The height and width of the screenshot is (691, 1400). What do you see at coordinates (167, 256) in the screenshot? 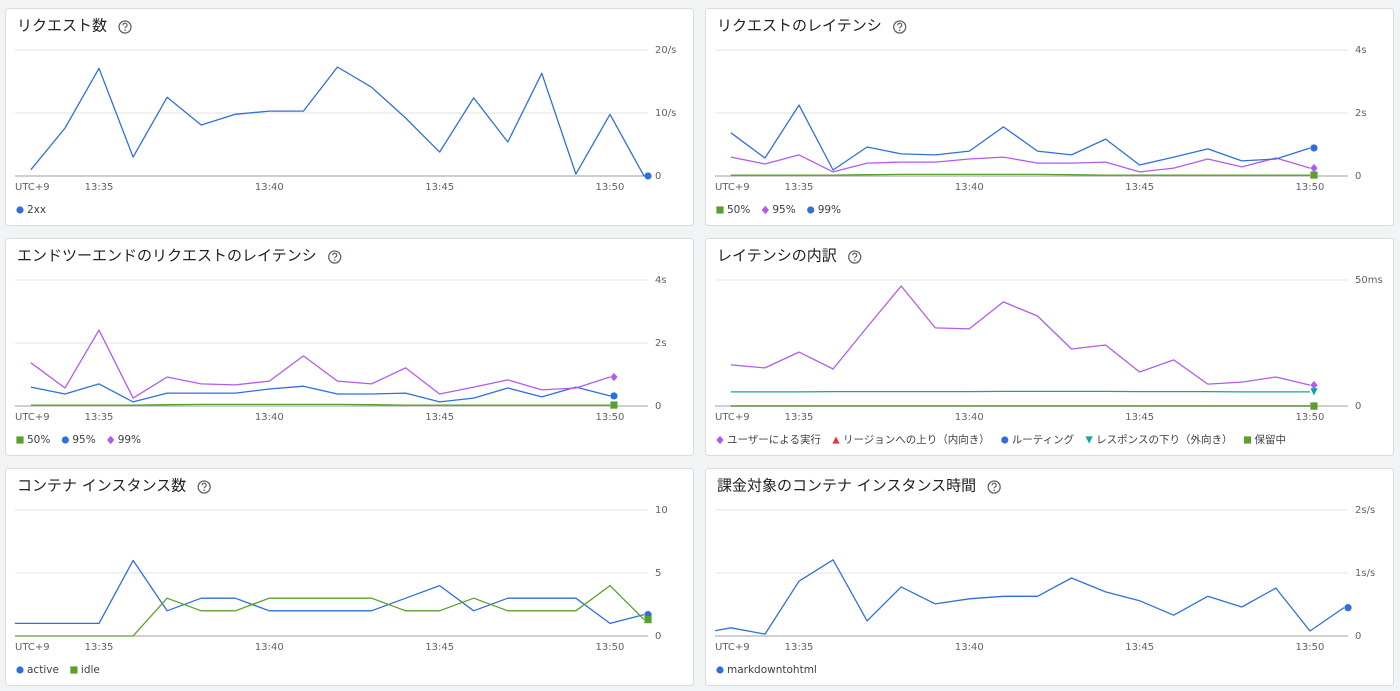
I see `chart-title: エンドツーエンドのリクエストのレイテンシ` at bounding box center [167, 256].